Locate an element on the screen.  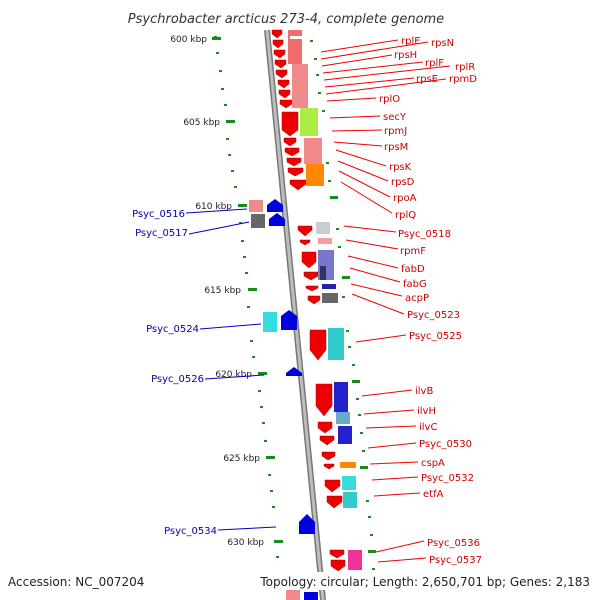
gene-label-cspA: cspA is located at coordinates (433, 463).